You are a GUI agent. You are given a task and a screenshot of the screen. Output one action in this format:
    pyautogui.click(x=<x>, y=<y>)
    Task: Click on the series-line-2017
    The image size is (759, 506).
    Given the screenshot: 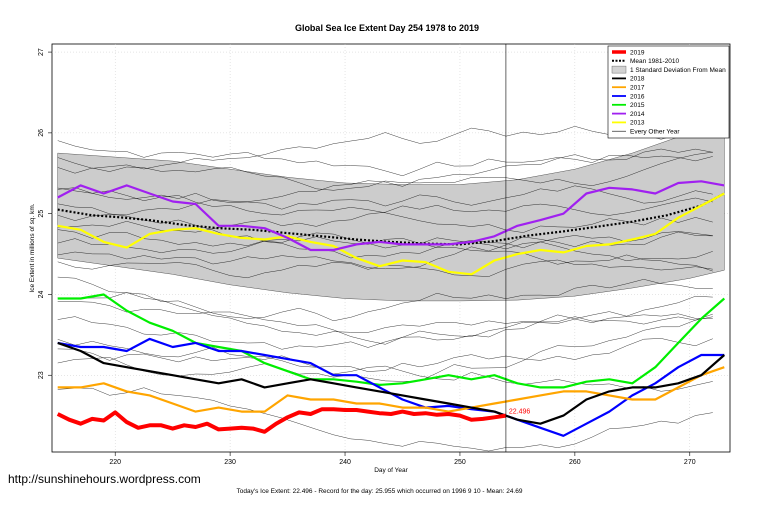 What is the action you would take?
    pyautogui.click(x=391, y=389)
    